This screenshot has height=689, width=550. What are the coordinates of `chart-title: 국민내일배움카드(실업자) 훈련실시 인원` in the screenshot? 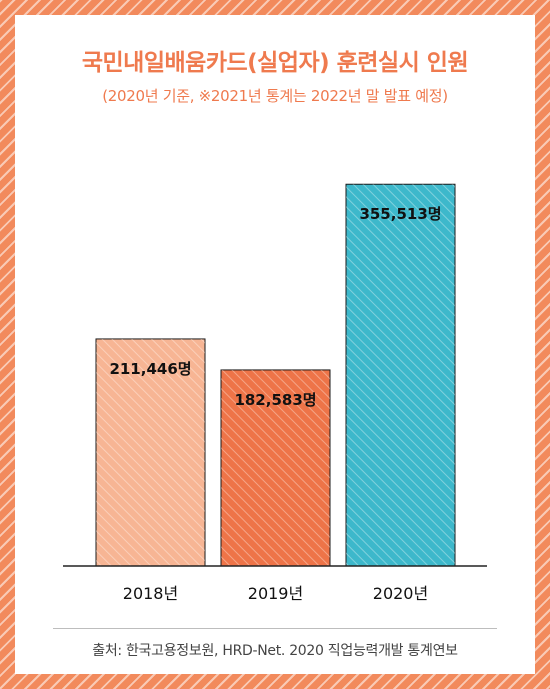 It's located at (275, 63).